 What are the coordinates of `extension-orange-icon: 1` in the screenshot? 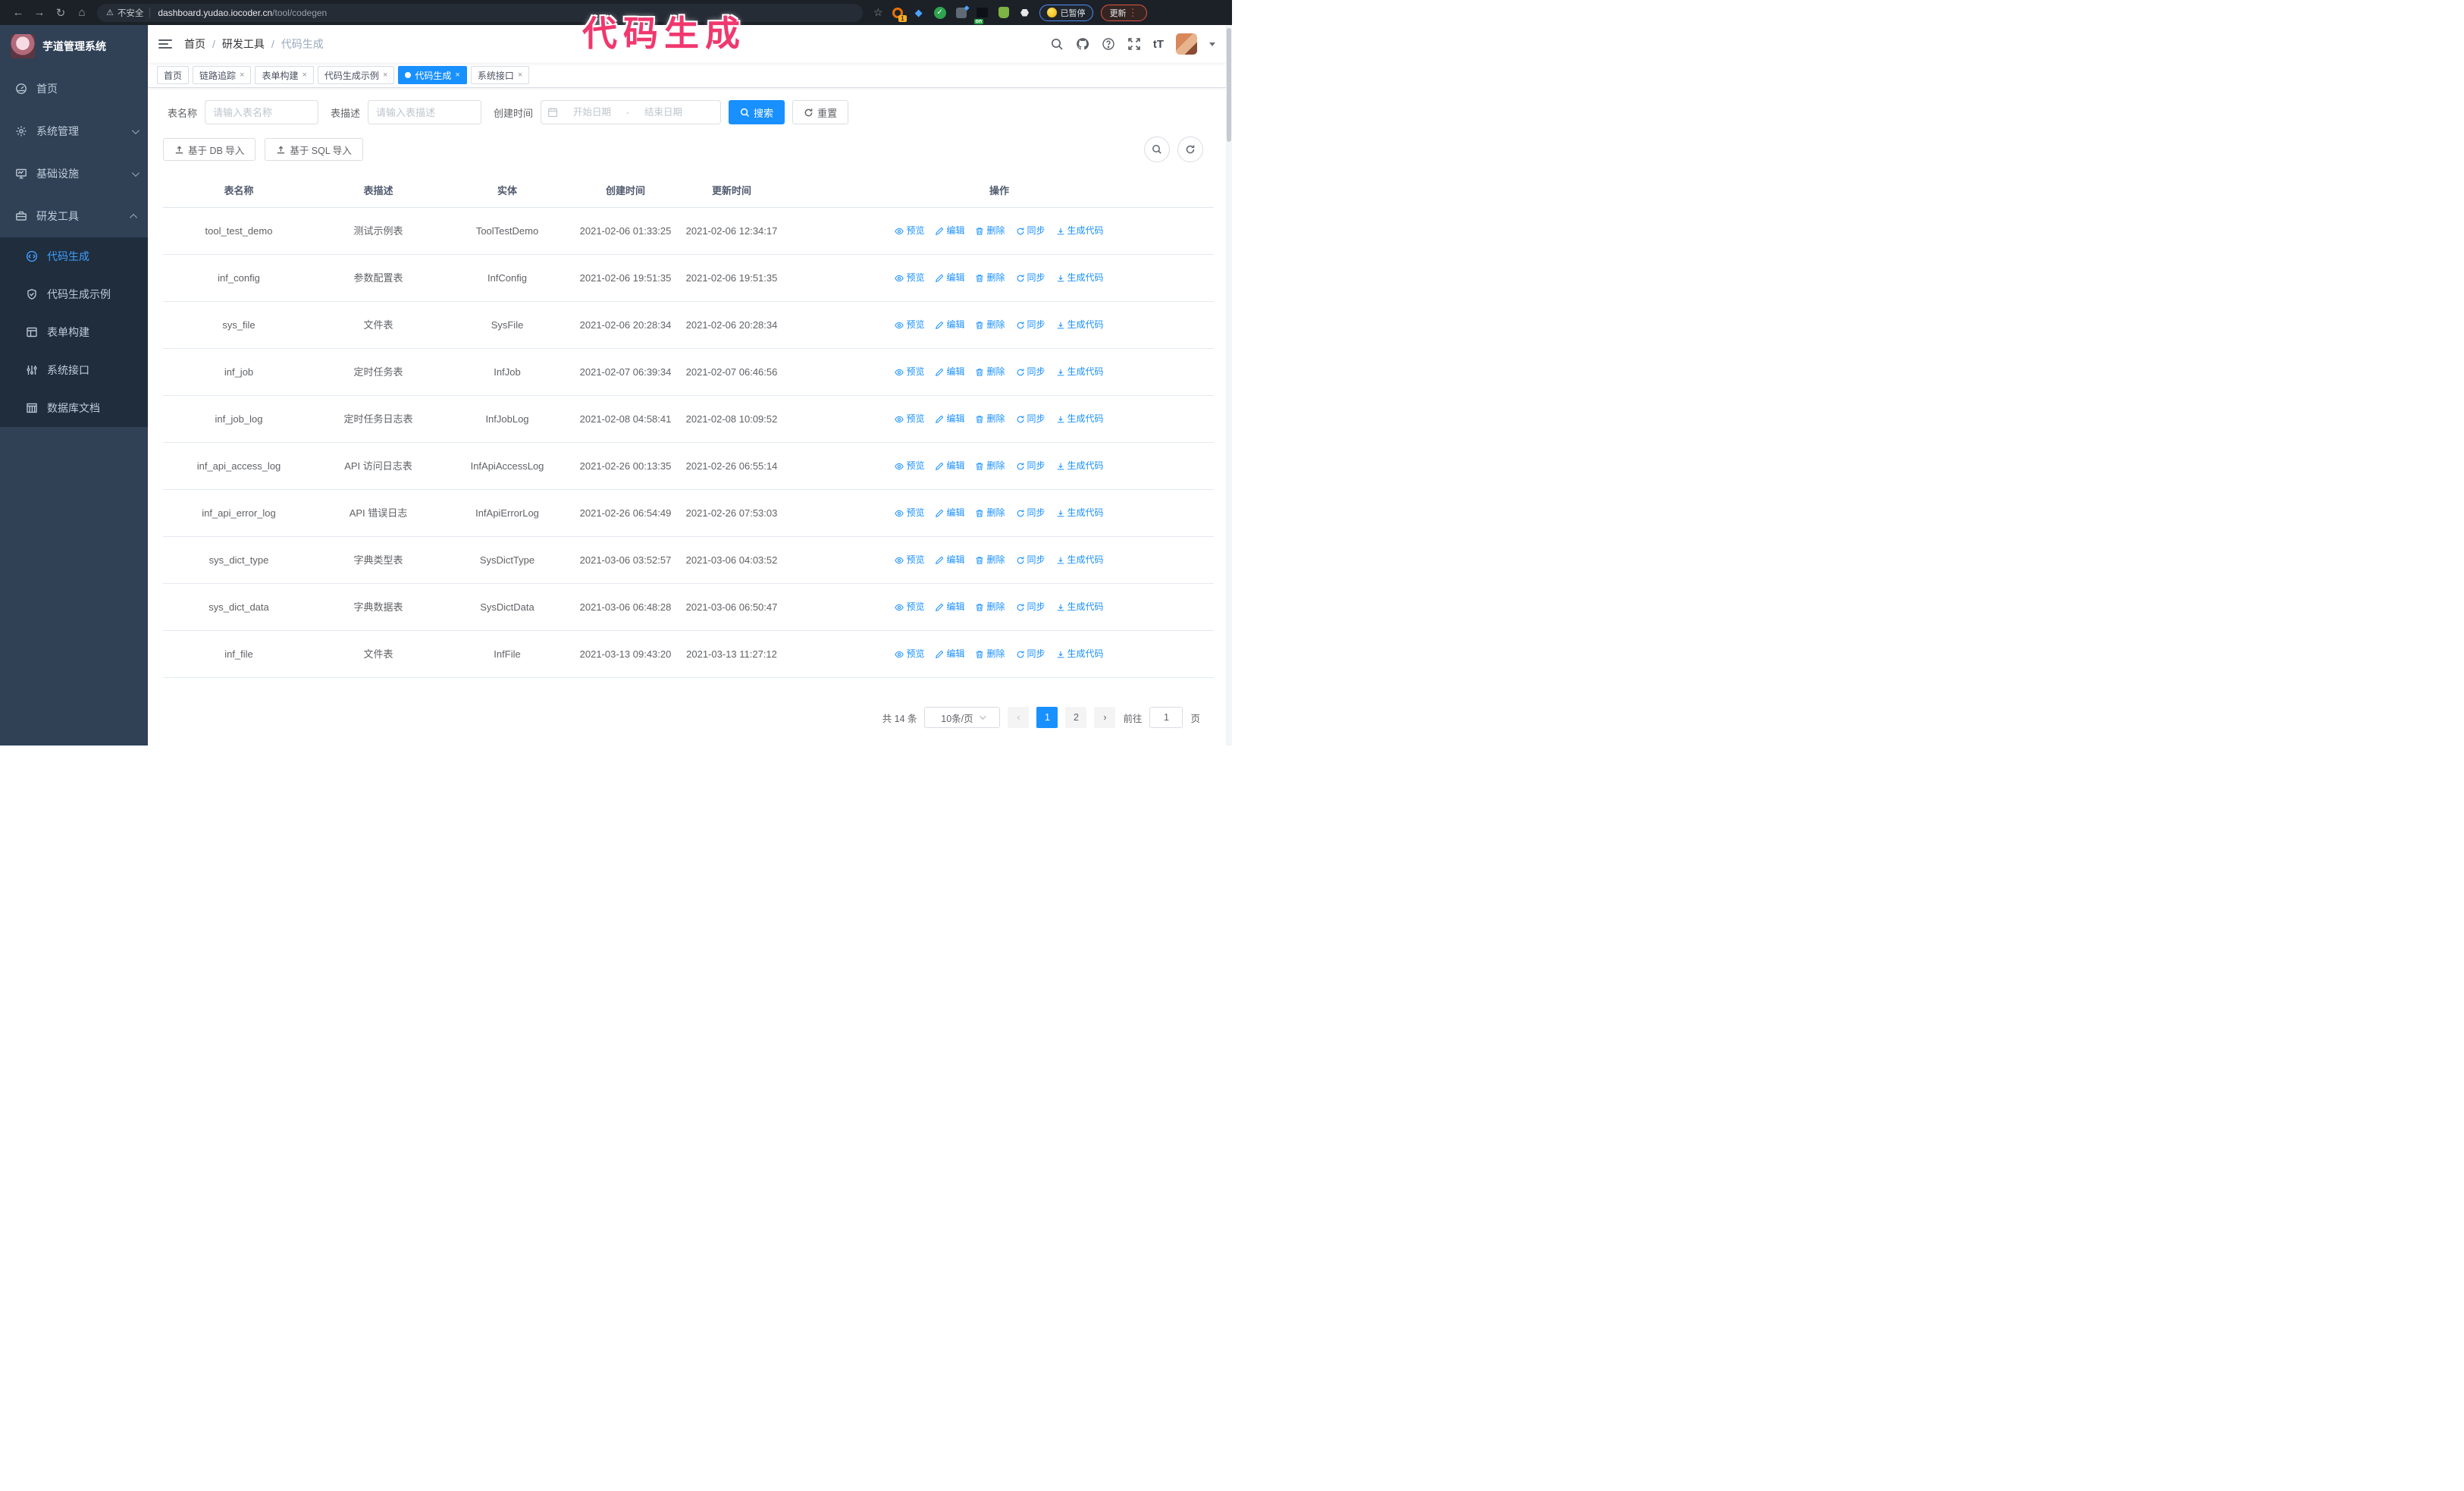 It's located at (899, 14).